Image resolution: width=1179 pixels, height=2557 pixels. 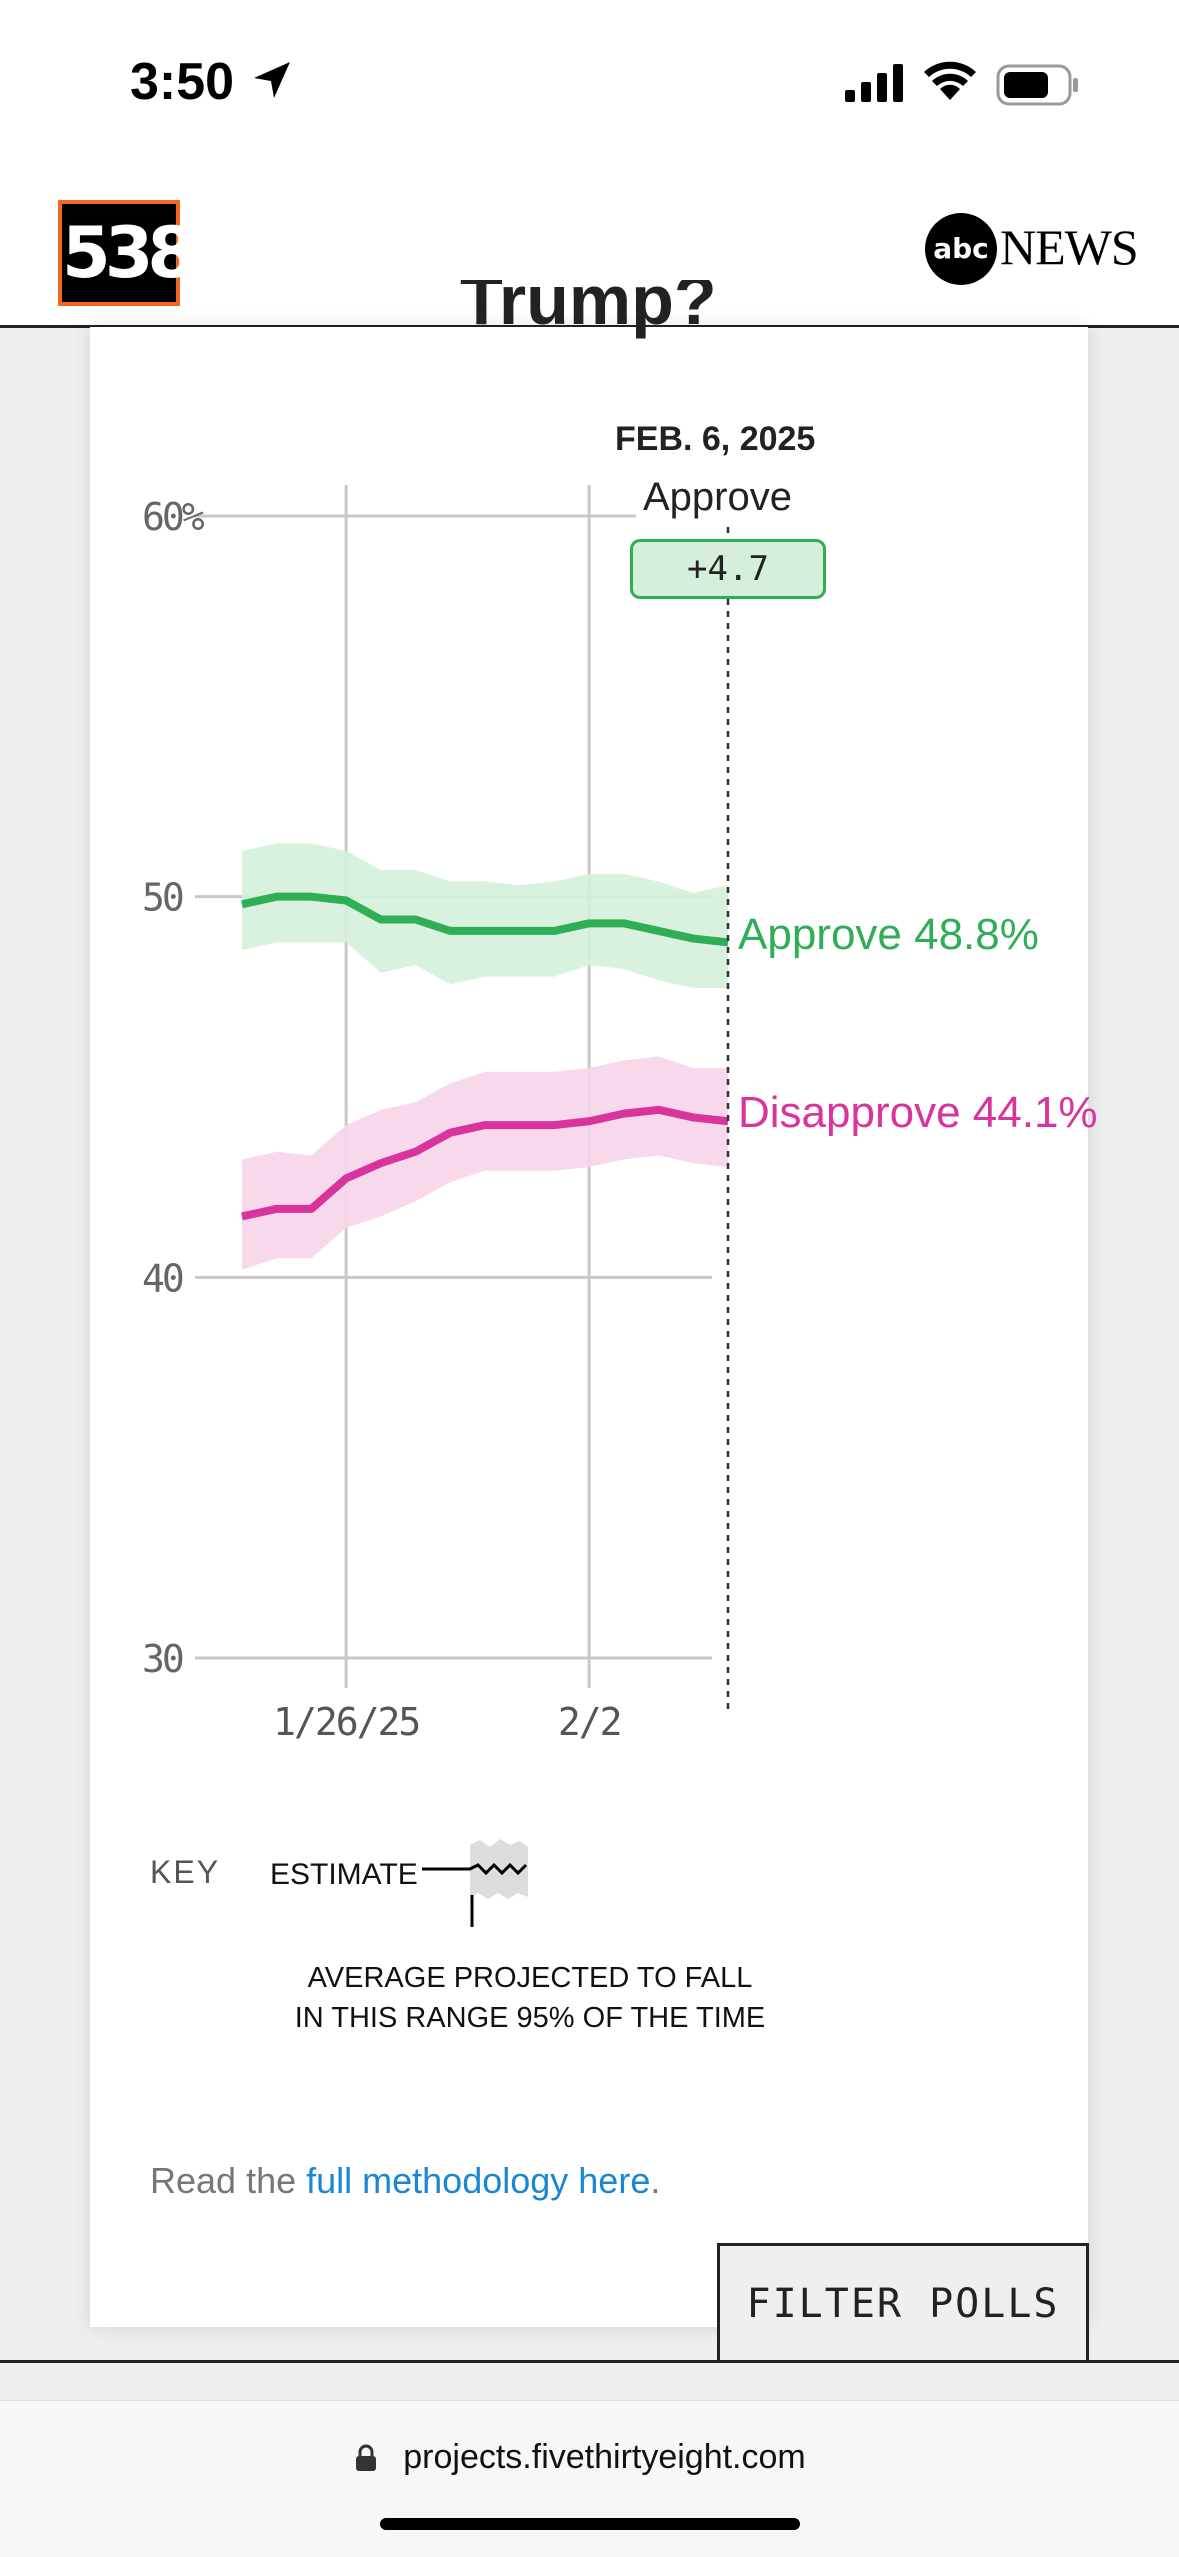 What do you see at coordinates (182, 82) in the screenshot?
I see `clock: 3:50` at bounding box center [182, 82].